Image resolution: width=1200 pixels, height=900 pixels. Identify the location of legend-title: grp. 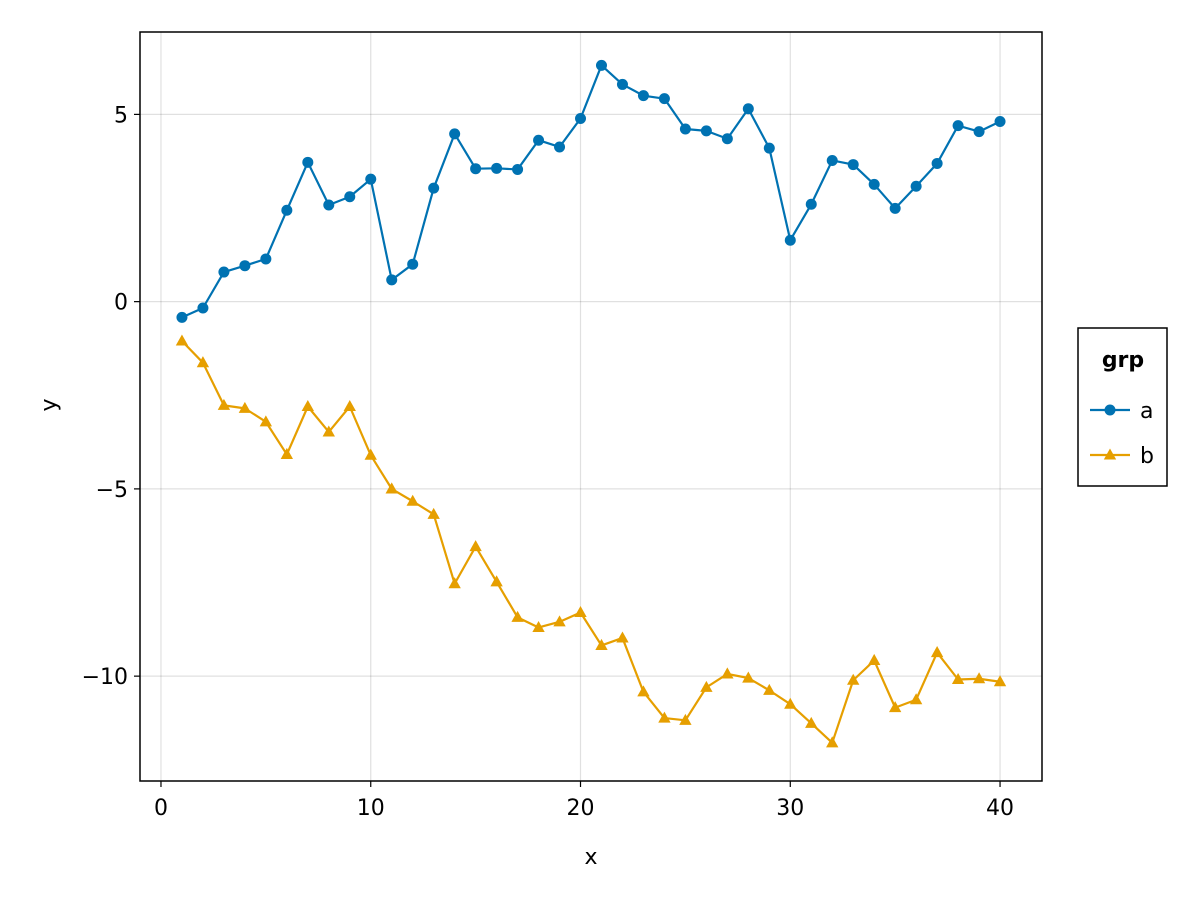
(1123, 360).